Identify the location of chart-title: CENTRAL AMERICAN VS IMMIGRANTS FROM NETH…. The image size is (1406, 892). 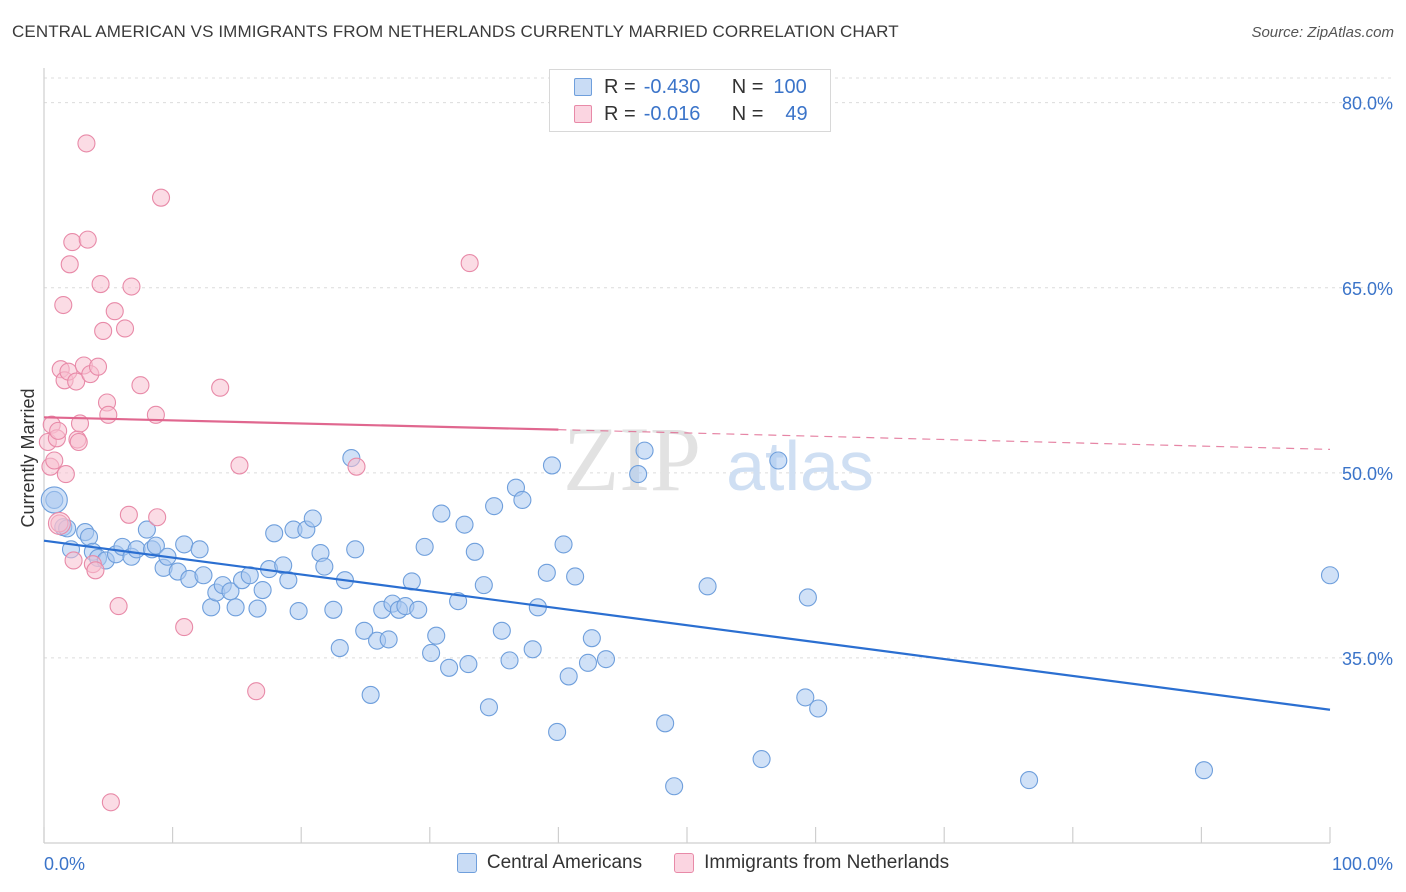
(455, 31).